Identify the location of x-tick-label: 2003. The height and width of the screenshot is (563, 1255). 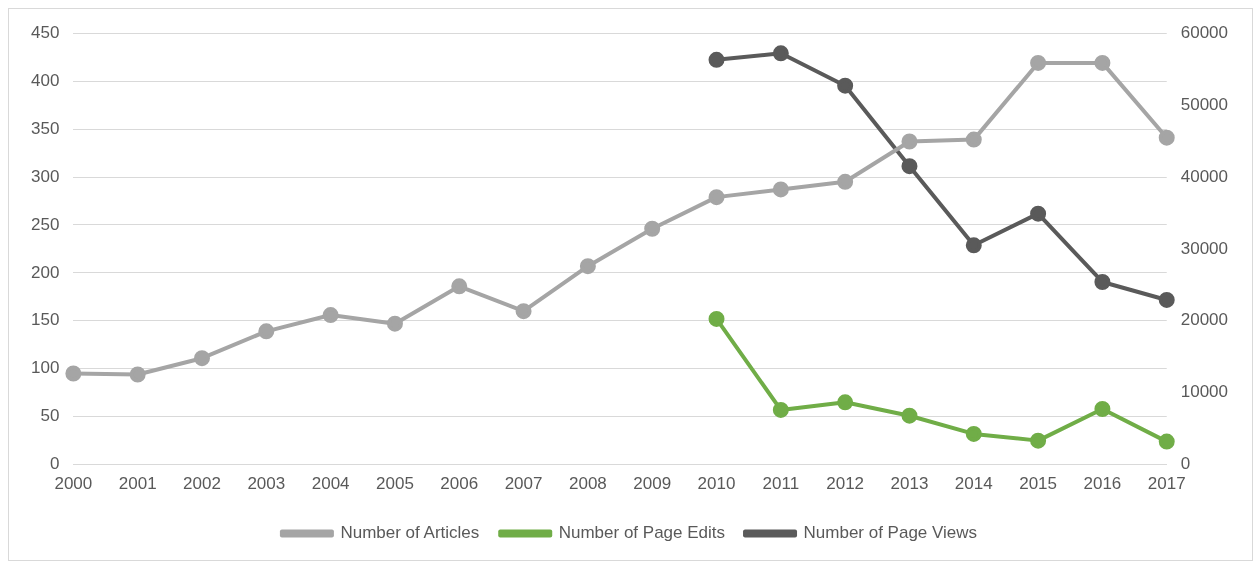
(266, 484).